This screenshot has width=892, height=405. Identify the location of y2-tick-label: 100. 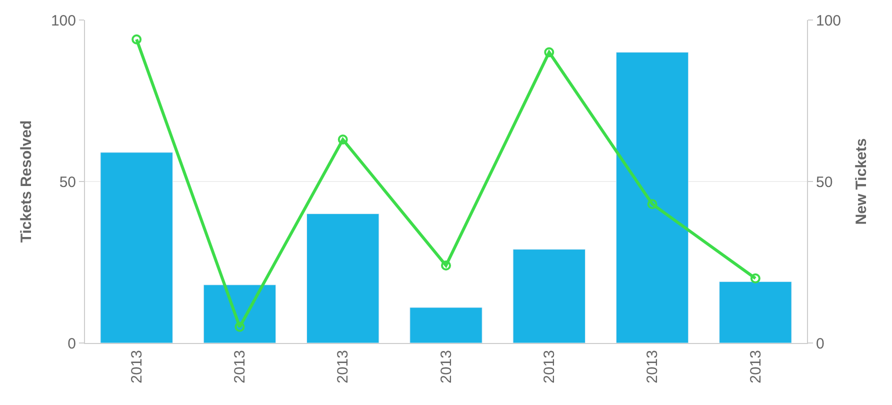
(829, 21).